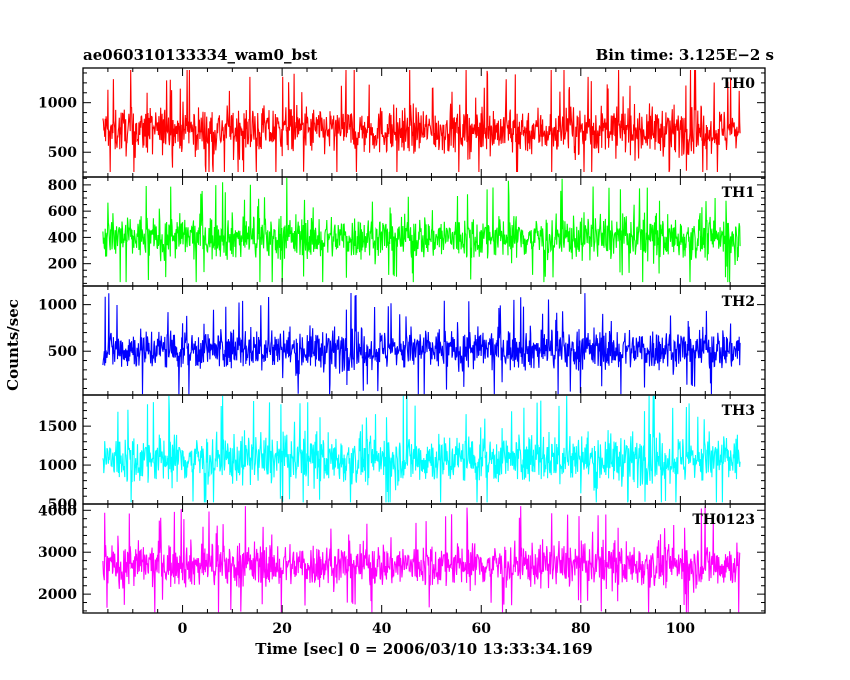 Image resolution: width=850 pixels, height=680 pixels. I want to click on x-tick-label: 80, so click(581, 629).